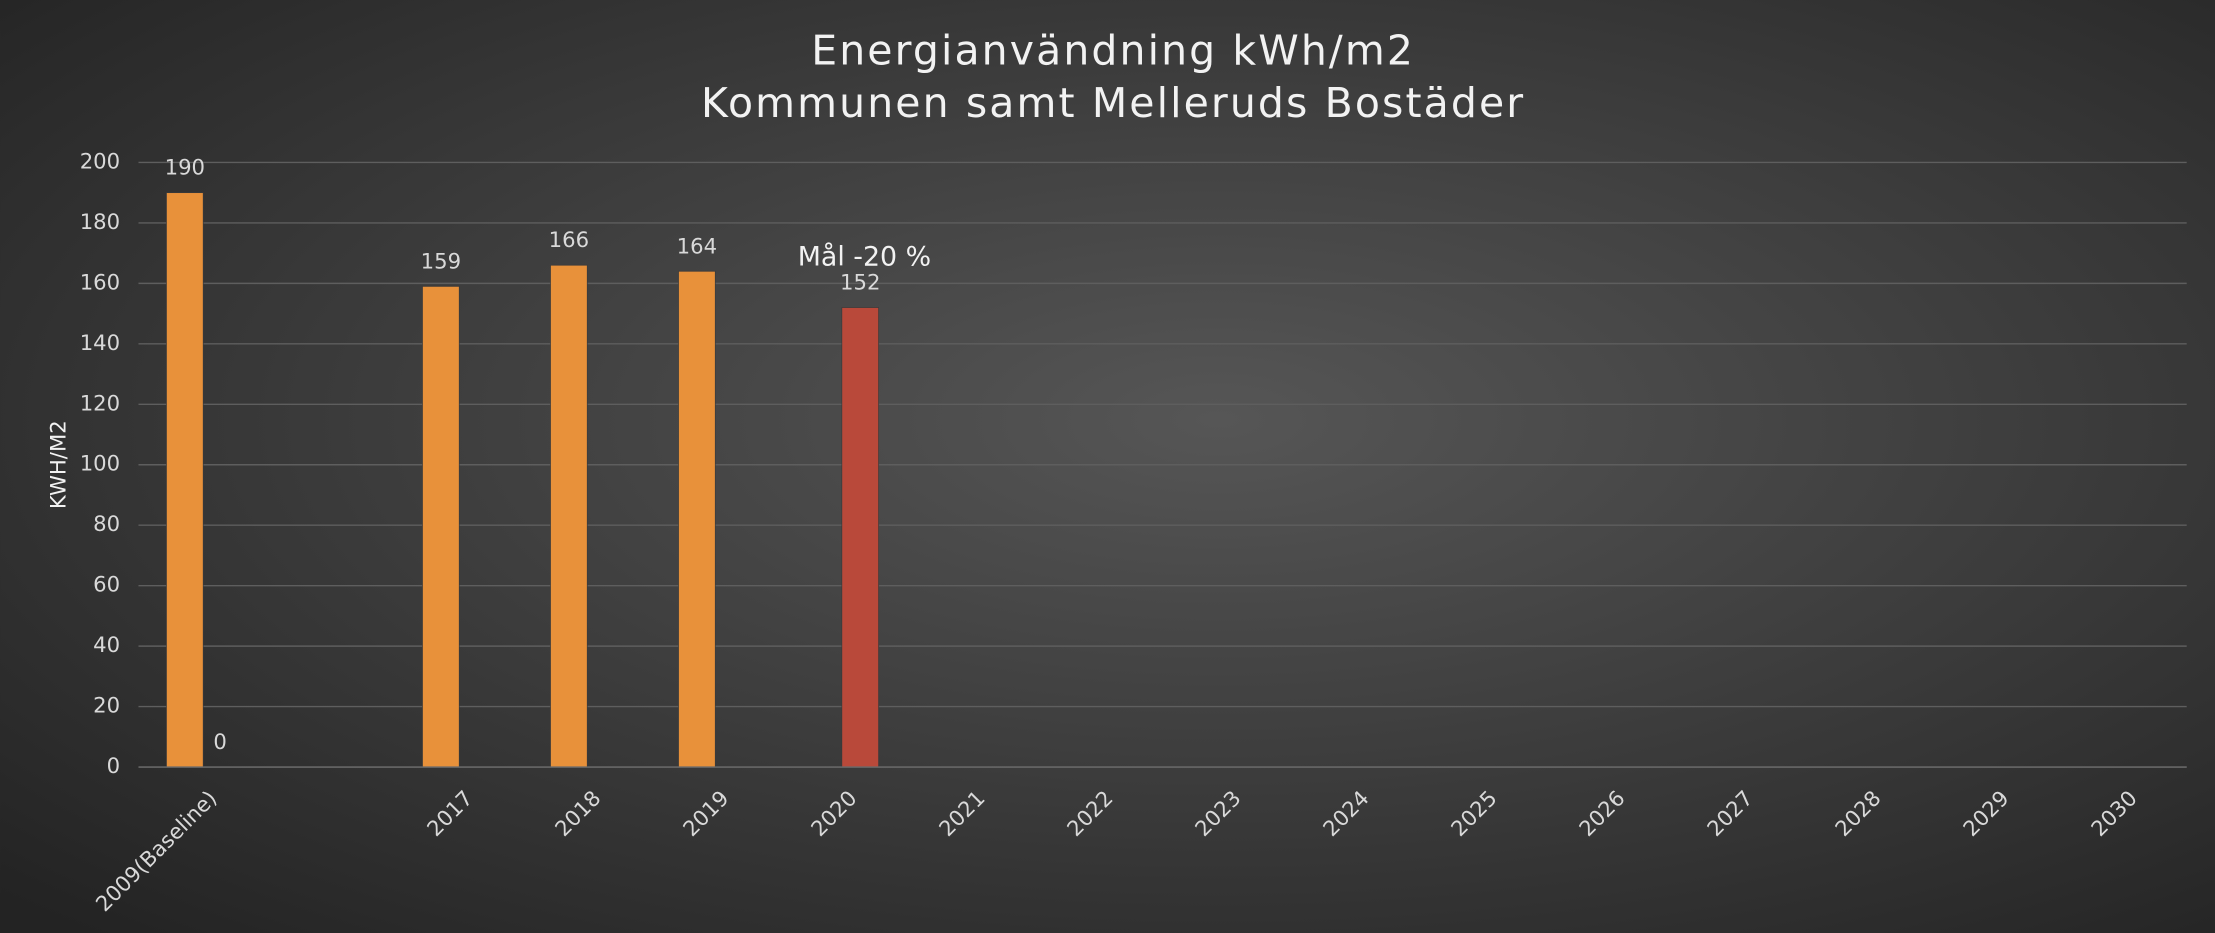  I want to click on y-tick-label: 200, so click(100, 160).